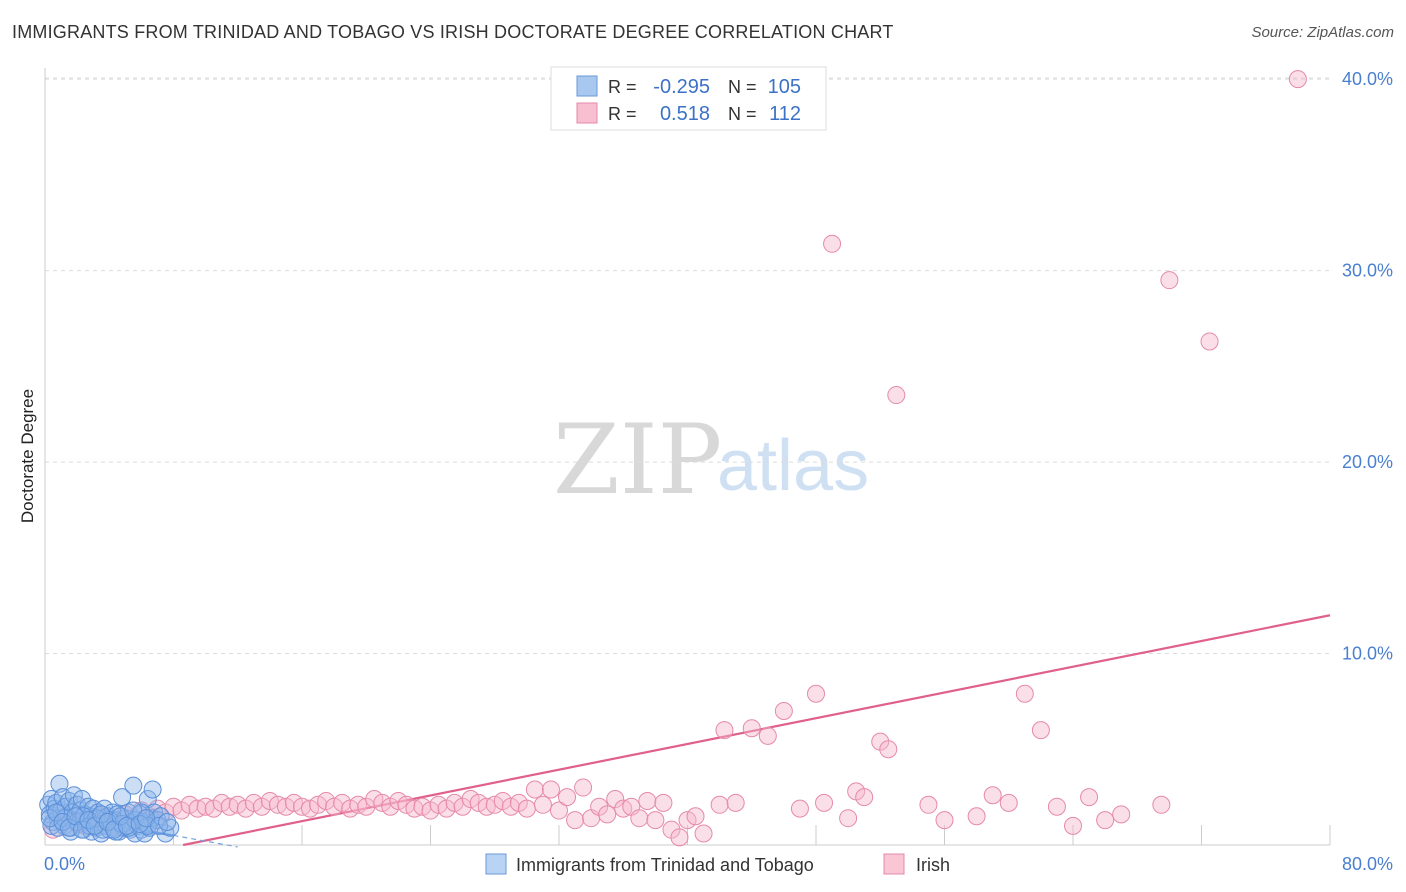 The width and height of the screenshot is (1406, 892). Describe the element at coordinates (785, 114) in the screenshot. I see `legend-n-value: 112` at that location.